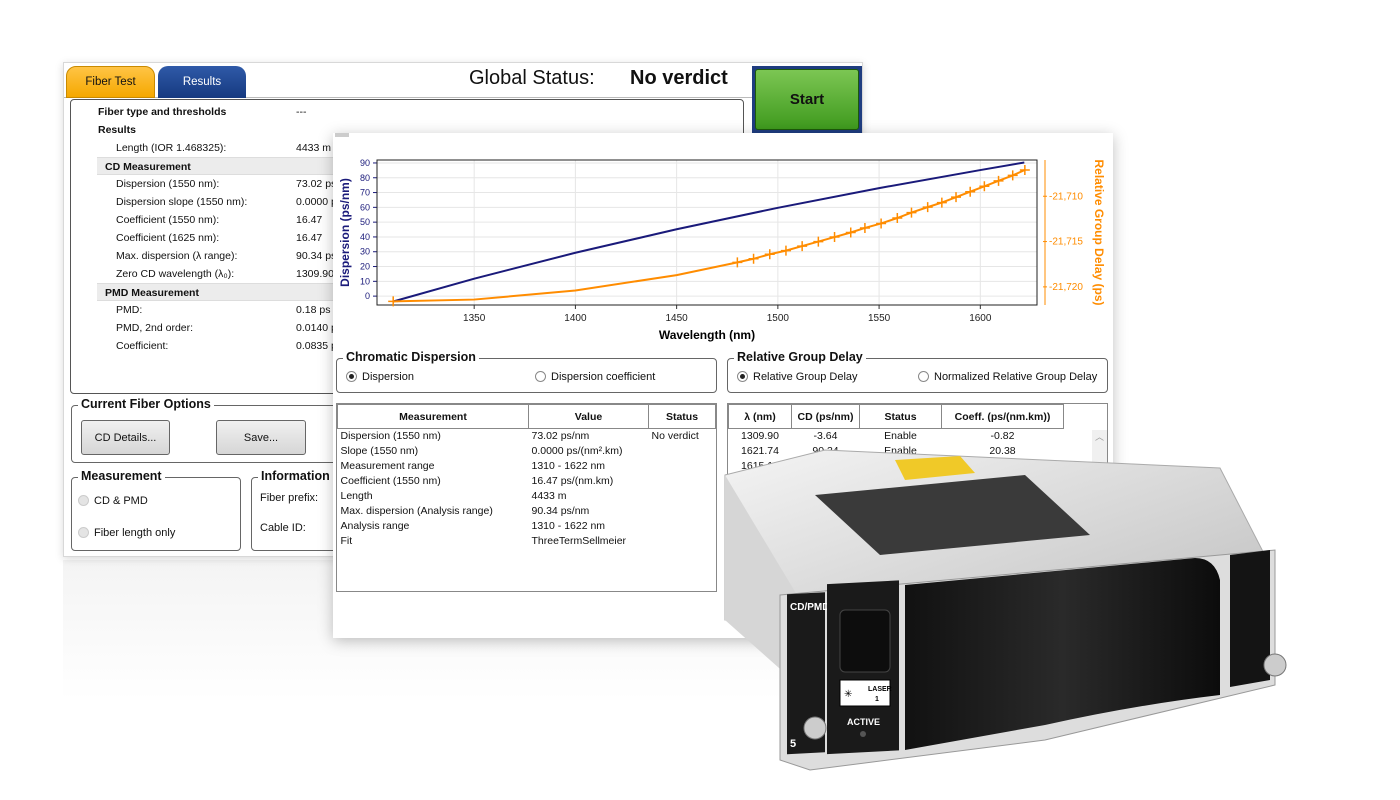 The width and height of the screenshot is (1400, 800). What do you see at coordinates (1002, 451) in the screenshot?
I see `table-cell: 20.38` at bounding box center [1002, 451].